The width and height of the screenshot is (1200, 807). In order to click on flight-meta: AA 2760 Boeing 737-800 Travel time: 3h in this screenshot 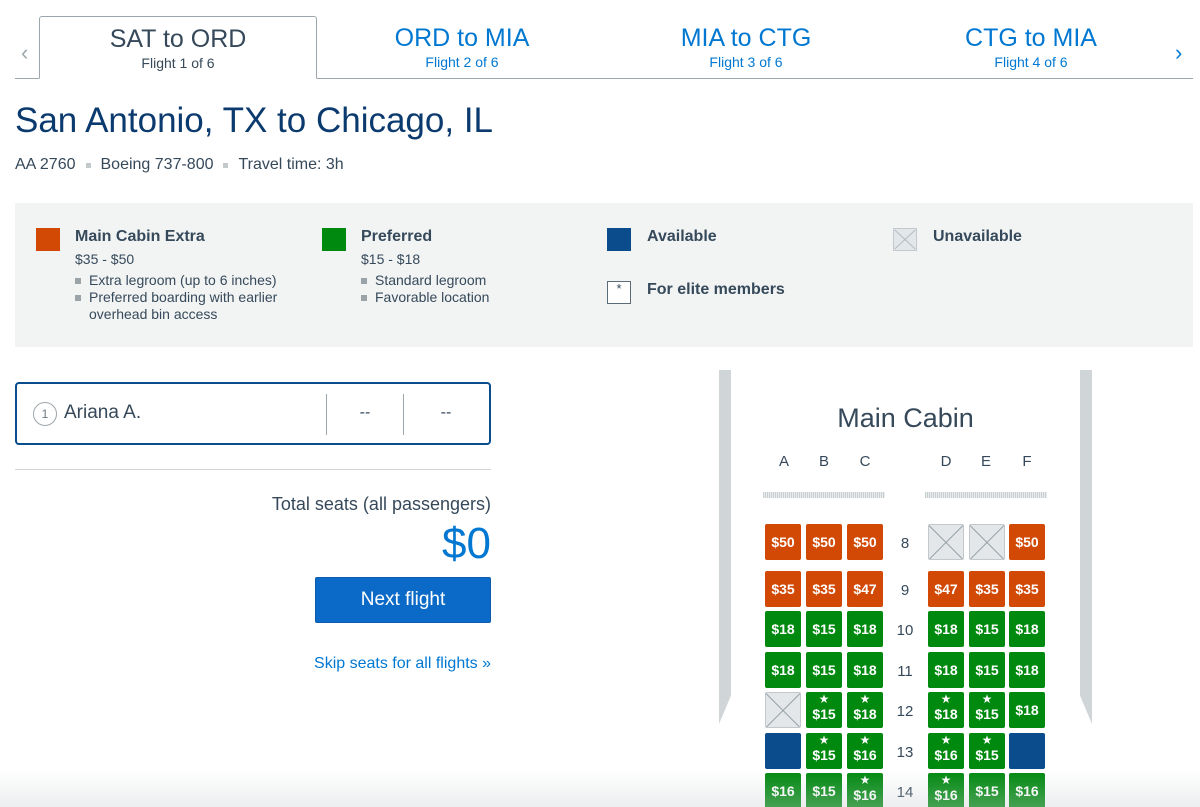, I will do `click(179, 165)`.